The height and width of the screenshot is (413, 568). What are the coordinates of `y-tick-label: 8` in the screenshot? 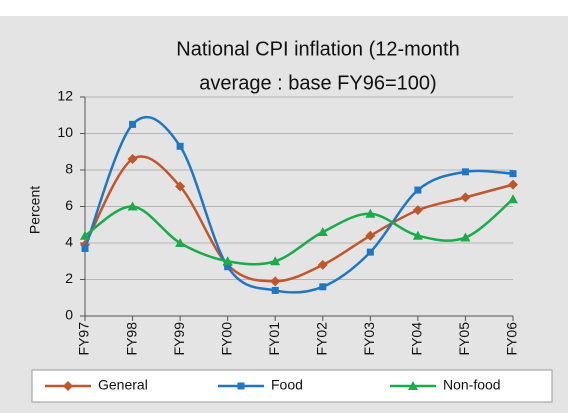 It's located at (69, 169).